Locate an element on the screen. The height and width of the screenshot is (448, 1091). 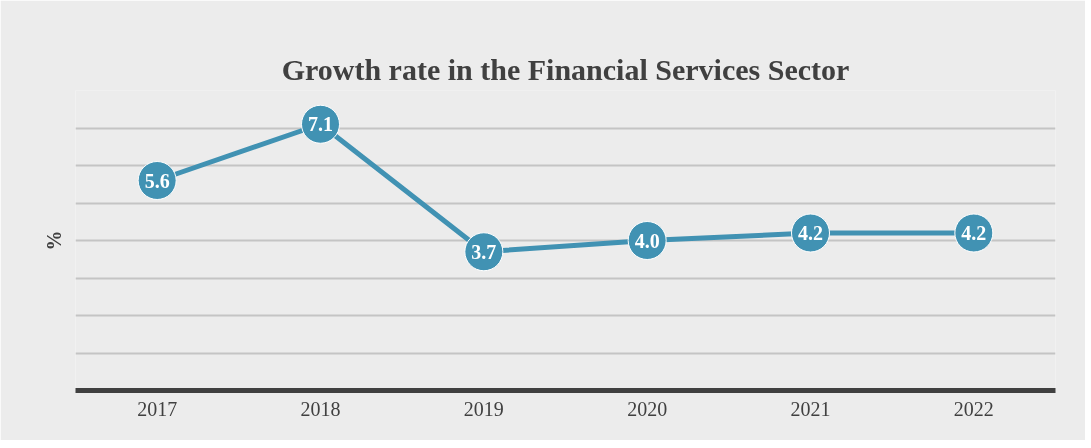
x-tick-label: 2019 is located at coordinates (483, 408).